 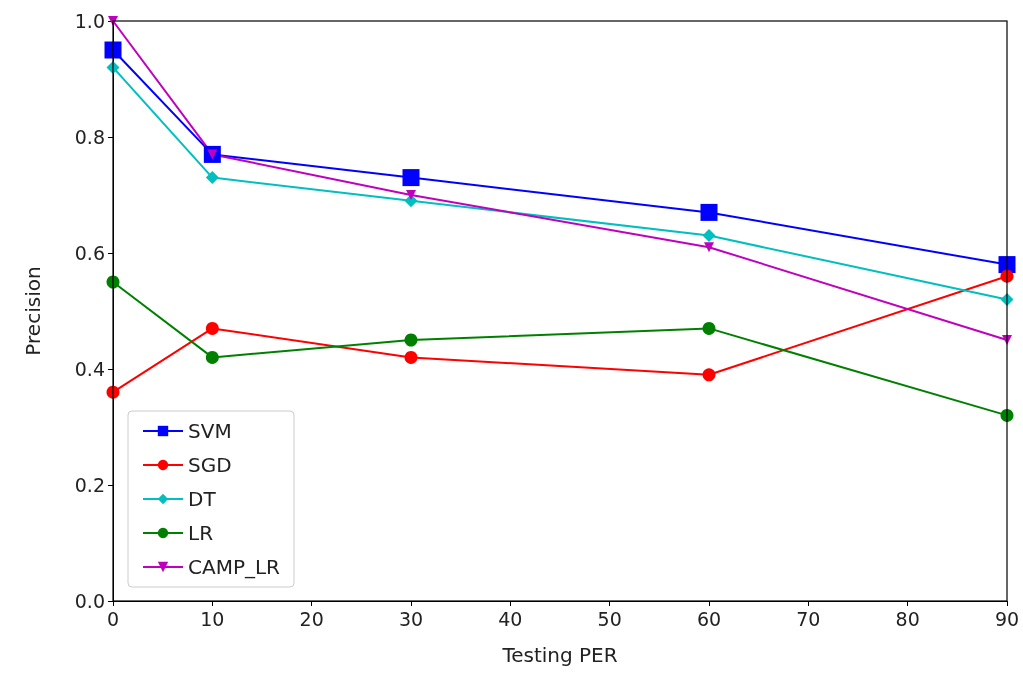 What do you see at coordinates (210, 465) in the screenshot?
I see `legend-label: SGD` at bounding box center [210, 465].